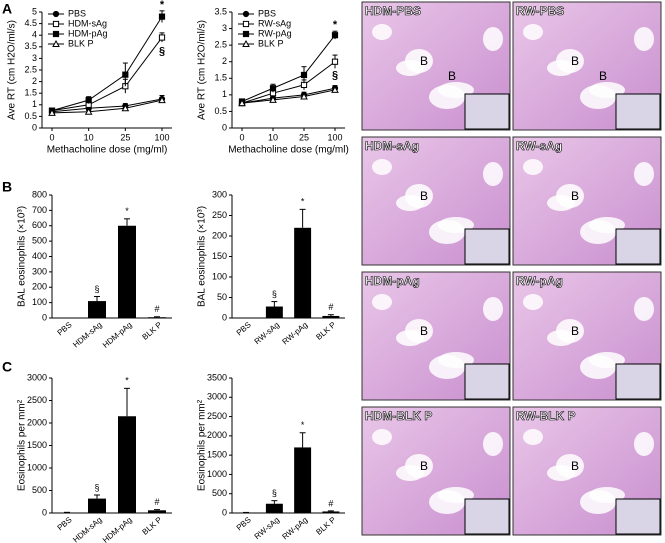  Describe the element at coordinates (88, 33) in the screenshot. I see `legend-label: HDM-pAg` at that location.